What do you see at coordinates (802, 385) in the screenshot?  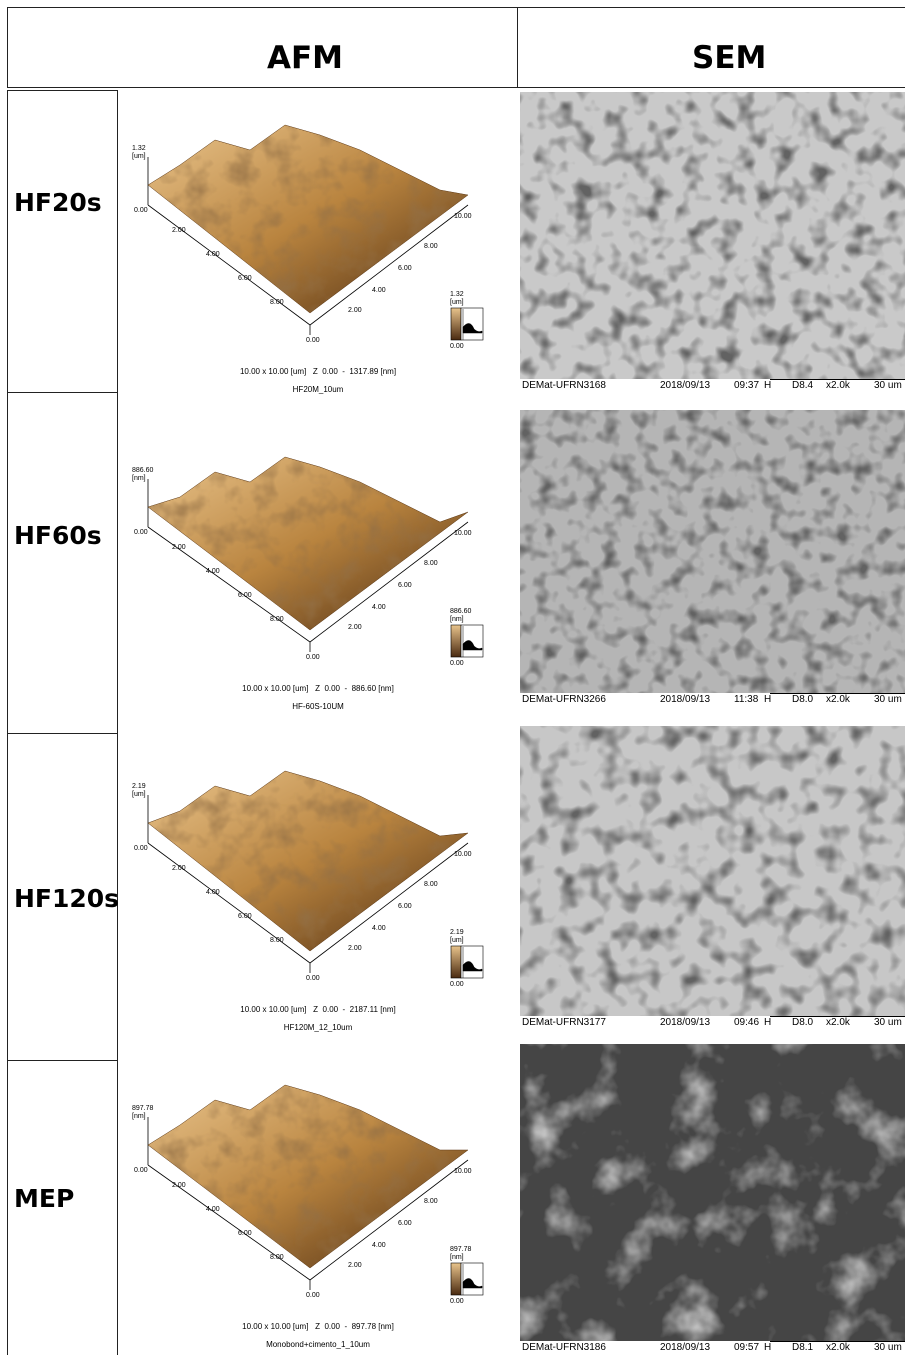 I see `sem-working-distance: D8.4` at bounding box center [802, 385].